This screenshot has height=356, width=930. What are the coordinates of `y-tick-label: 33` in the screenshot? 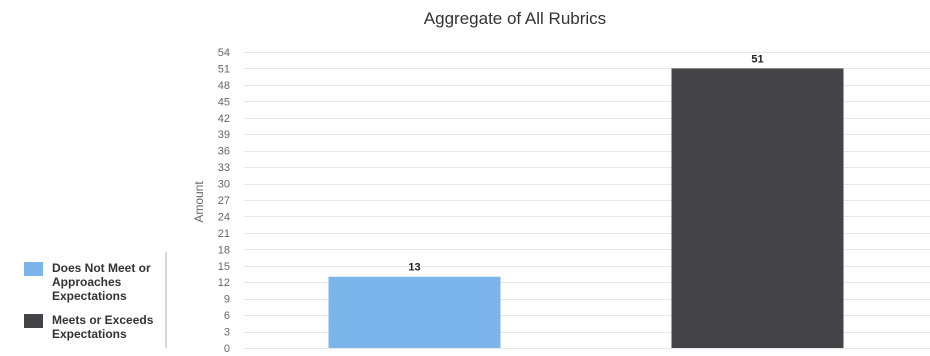 It's located at (224, 168).